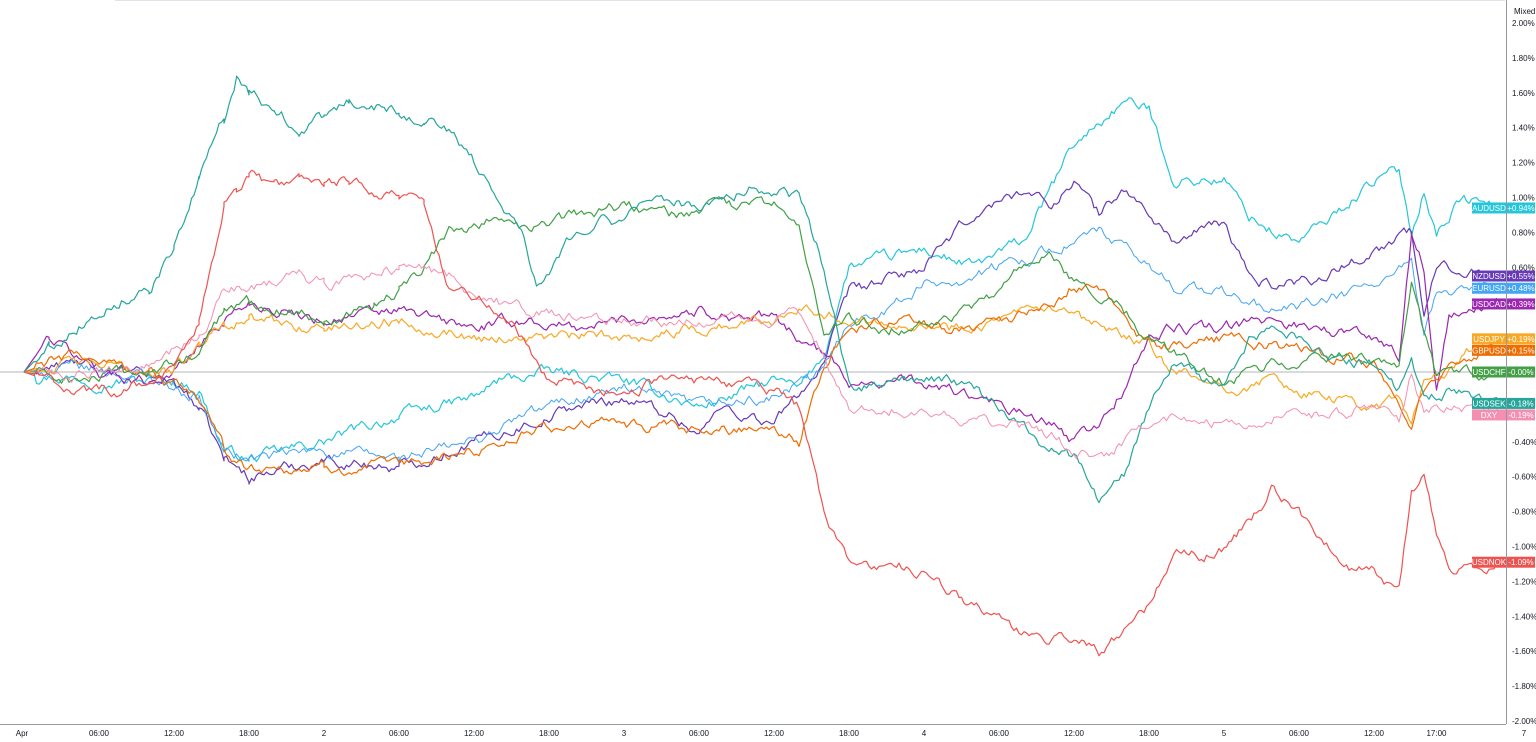 This screenshot has height=742, width=1536. What do you see at coordinates (1436, 733) in the screenshot?
I see `x-tick-label: 17:00` at bounding box center [1436, 733].